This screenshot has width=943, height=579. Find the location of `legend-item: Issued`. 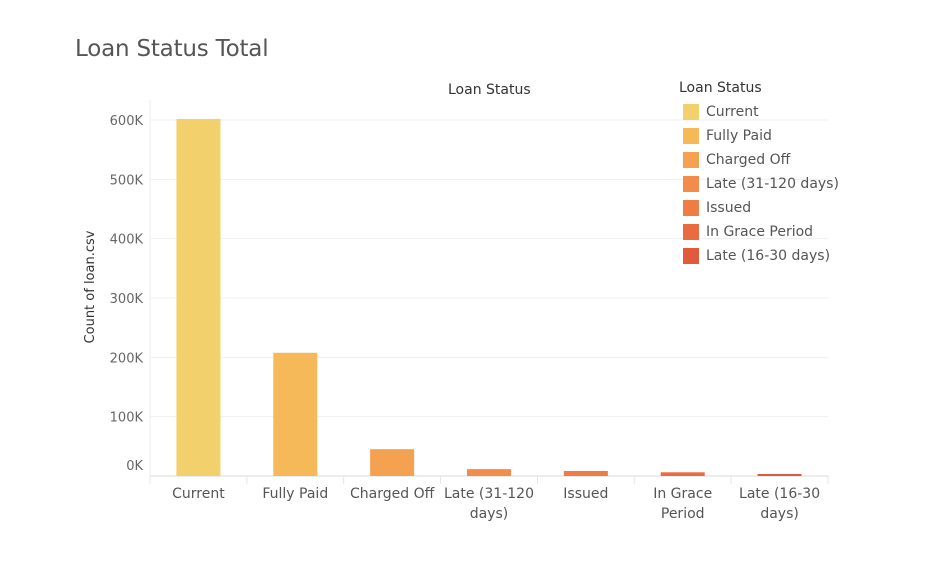

legend-item: Issued is located at coordinates (759, 208).